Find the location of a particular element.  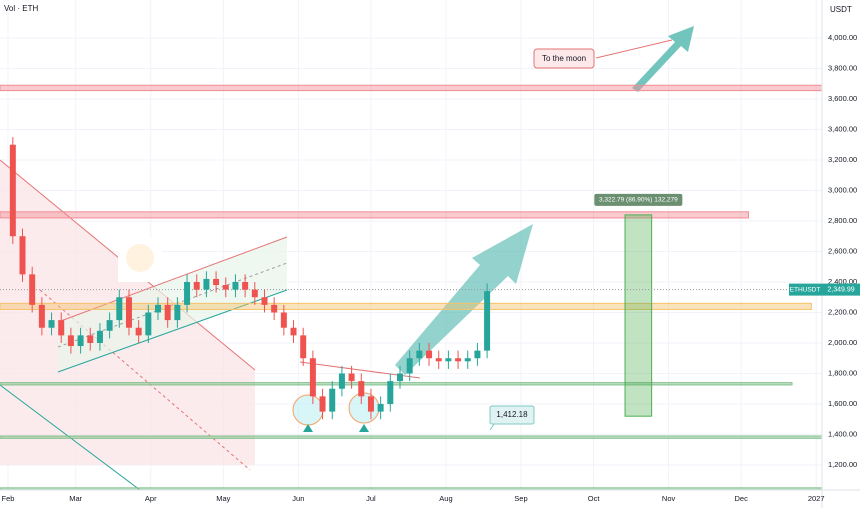

y-tick-label: 1,600.00 is located at coordinates (842, 403).